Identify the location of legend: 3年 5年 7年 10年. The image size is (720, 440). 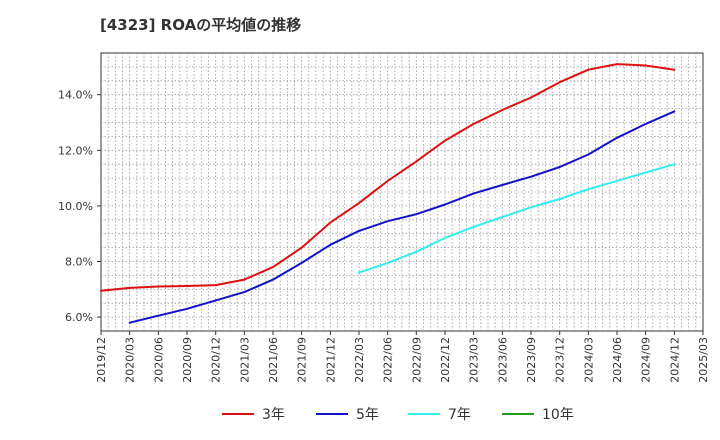
(398, 415).